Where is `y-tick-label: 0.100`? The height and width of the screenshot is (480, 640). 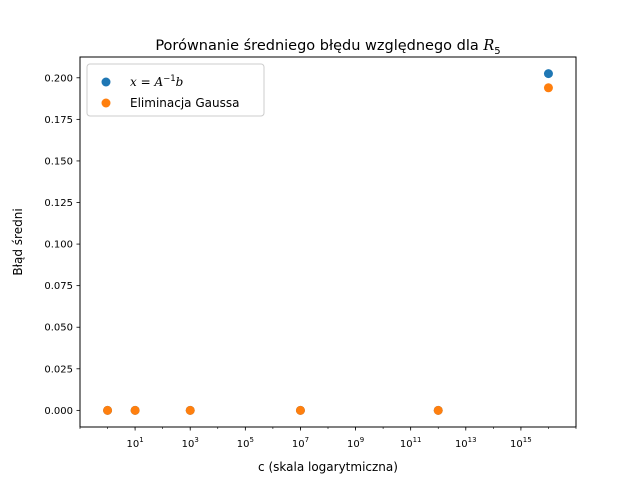 y-tick-label: 0.100 is located at coordinates (58, 245).